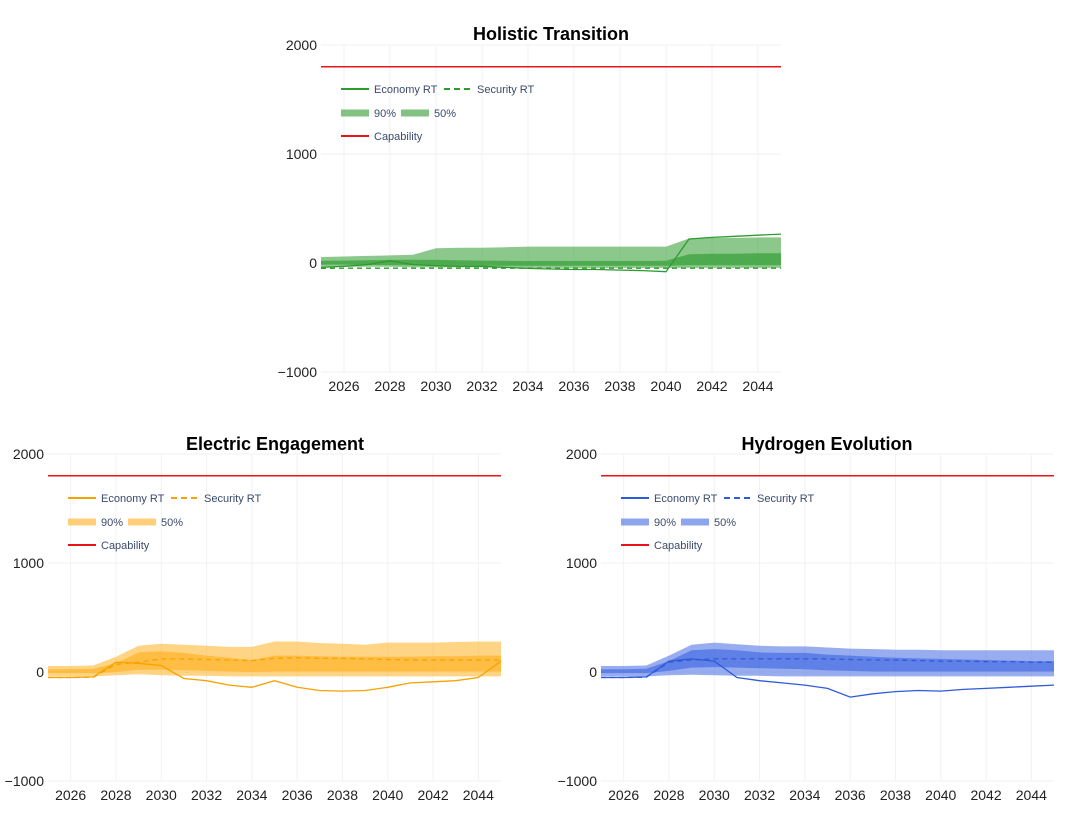 The height and width of the screenshot is (823, 1090). I want to click on chart-title: Hydrogen Evolution, so click(827, 444).